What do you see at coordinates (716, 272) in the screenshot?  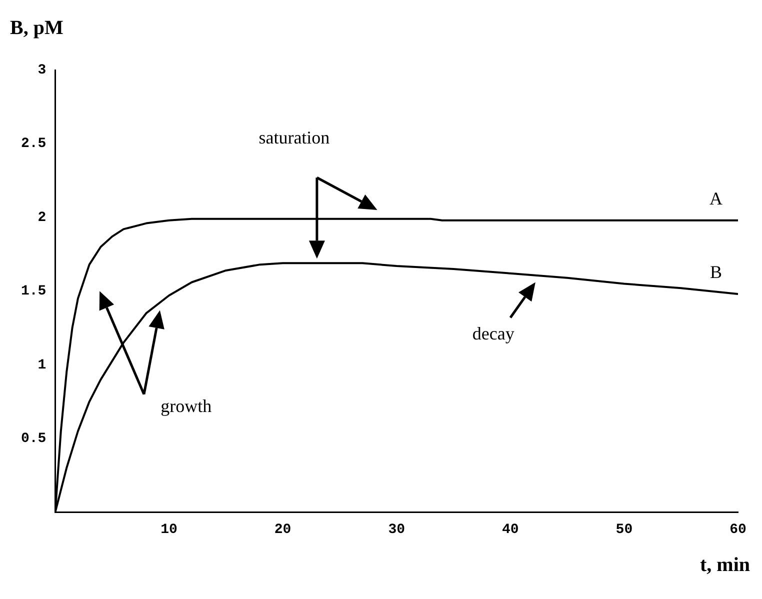 I see `series-label: B` at bounding box center [716, 272].